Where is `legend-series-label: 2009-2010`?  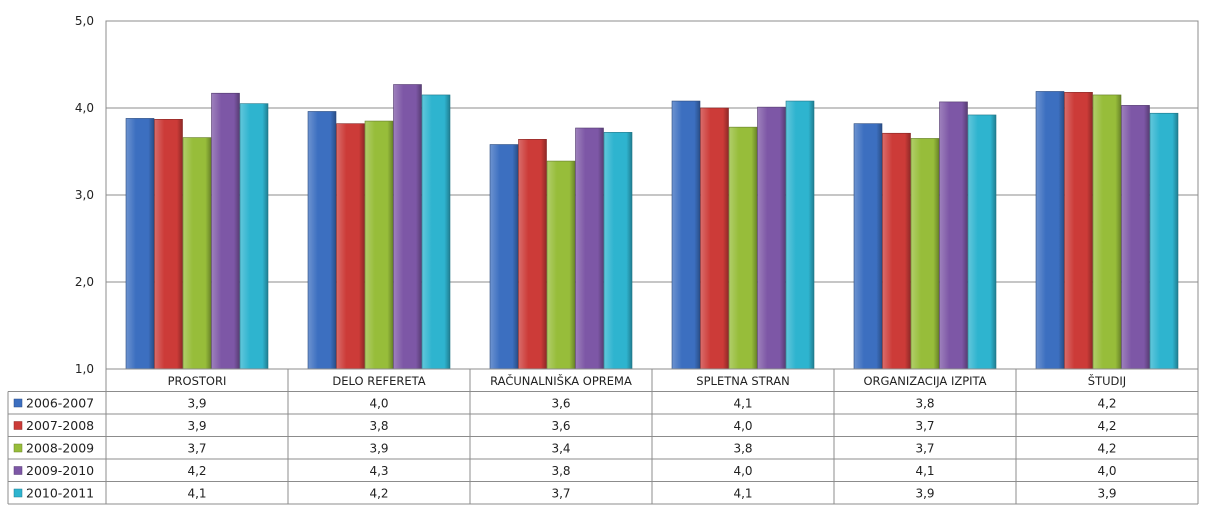 legend-series-label: 2009-2010 is located at coordinates (60, 470).